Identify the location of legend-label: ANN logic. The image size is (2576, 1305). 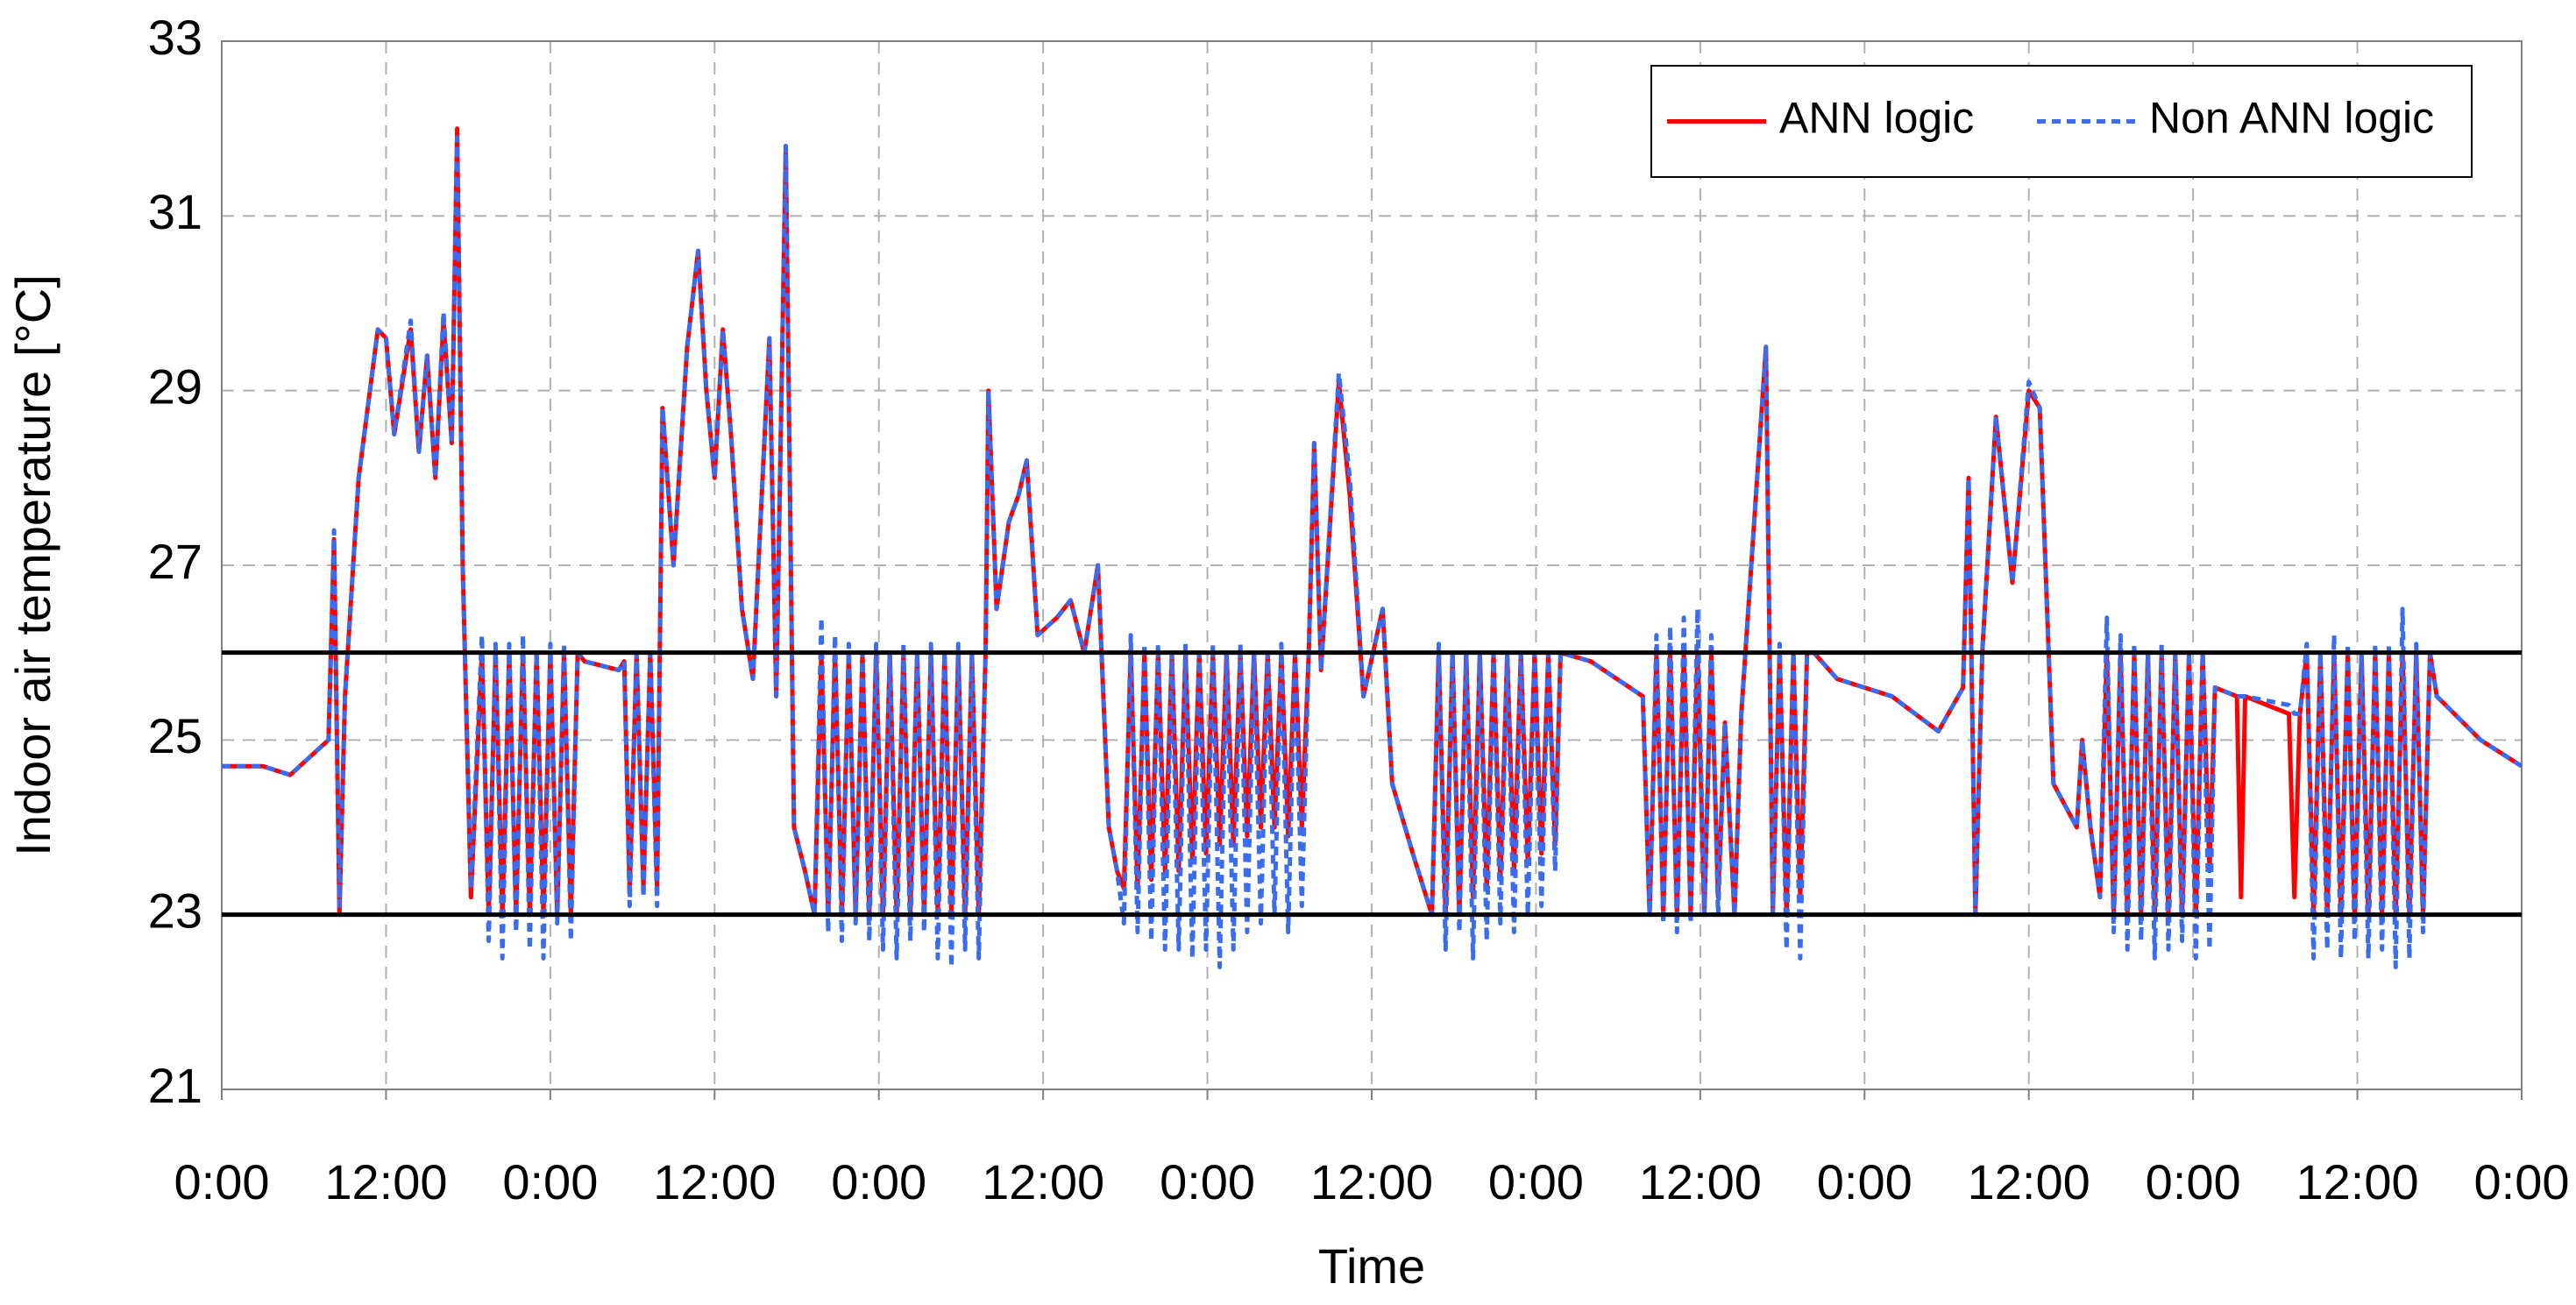
(1876, 118).